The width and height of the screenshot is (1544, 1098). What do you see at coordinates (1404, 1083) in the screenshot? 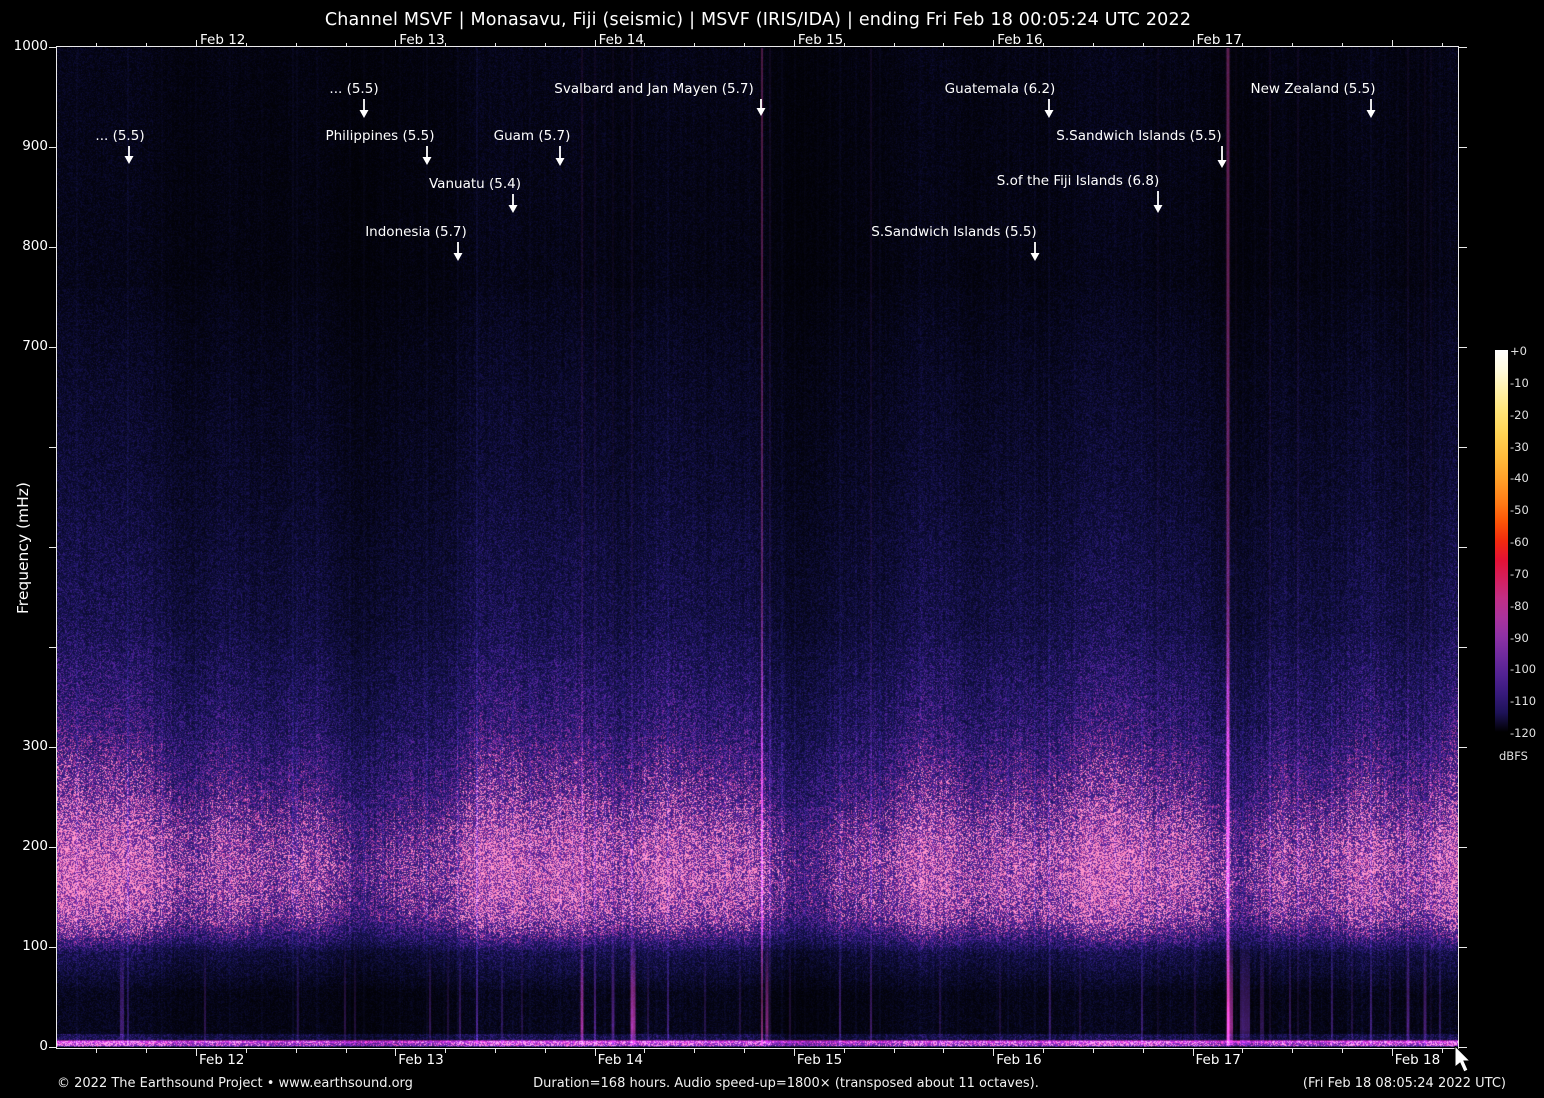
I see `render-timestamp-text: (Fri Feb 18 08:05:24 2022 UTC)` at bounding box center [1404, 1083].